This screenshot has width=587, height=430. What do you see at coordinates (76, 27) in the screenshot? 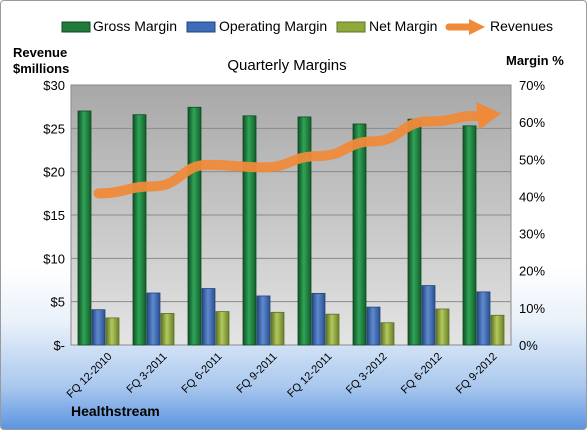
I see `legend-swatch-gross-margin` at bounding box center [76, 27].